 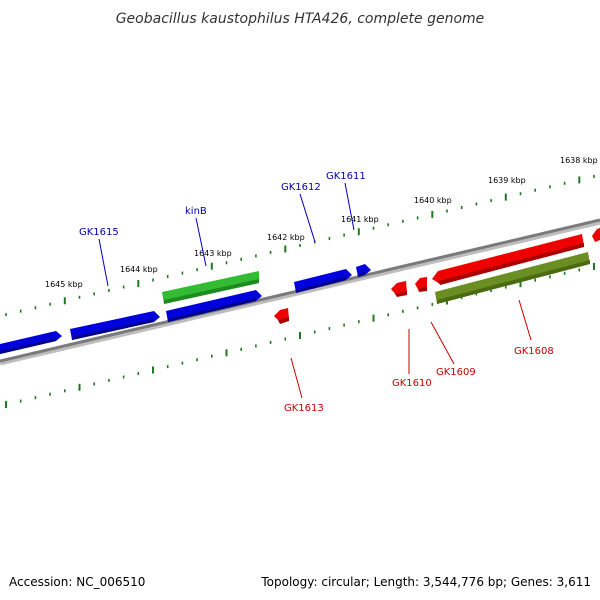 What do you see at coordinates (399, 289) in the screenshot?
I see `gene-arrow-gk1610` at bounding box center [399, 289].